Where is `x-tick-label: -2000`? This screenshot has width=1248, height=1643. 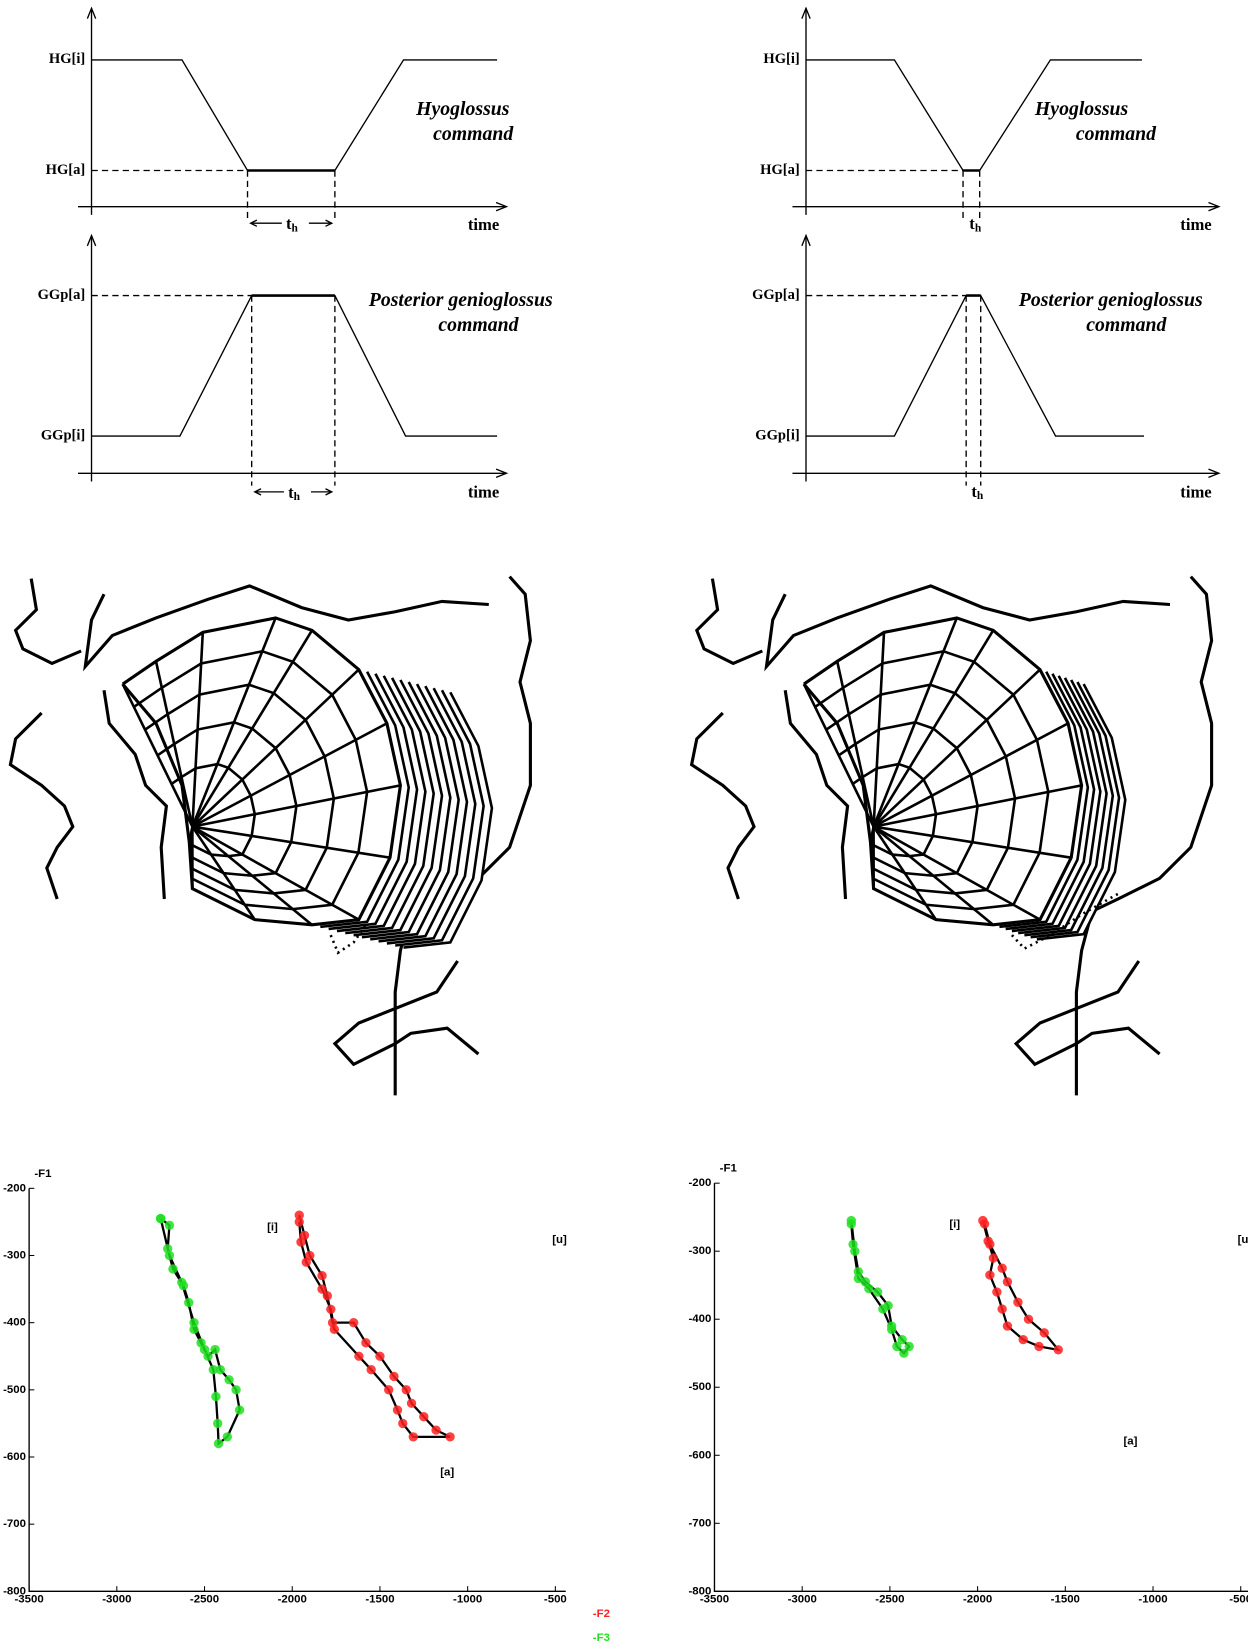 x-tick-label: -2000 is located at coordinates (977, 1600).